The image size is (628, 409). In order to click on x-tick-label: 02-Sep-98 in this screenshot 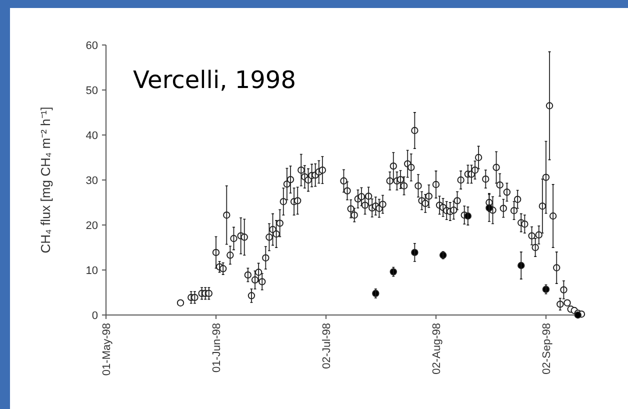, I will do `click(546, 348)`.